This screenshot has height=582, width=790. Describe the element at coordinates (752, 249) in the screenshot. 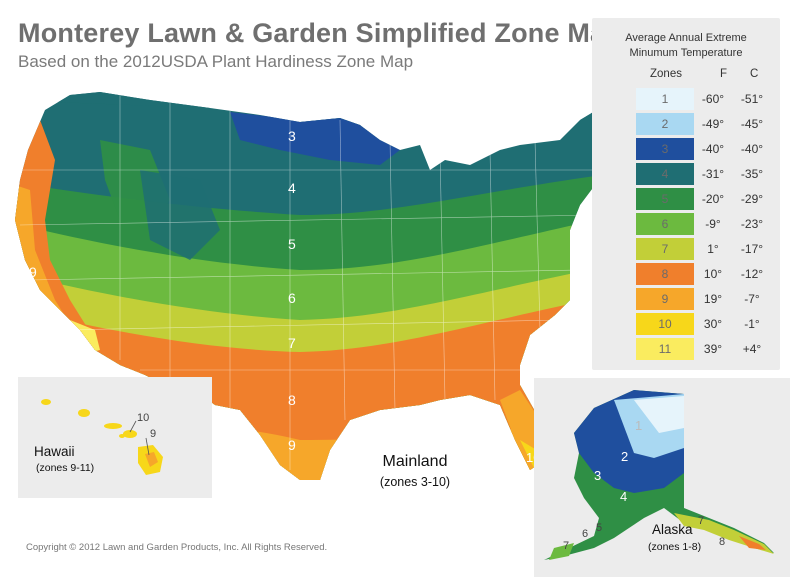

I see `legend-temp-c: -17°` at that location.